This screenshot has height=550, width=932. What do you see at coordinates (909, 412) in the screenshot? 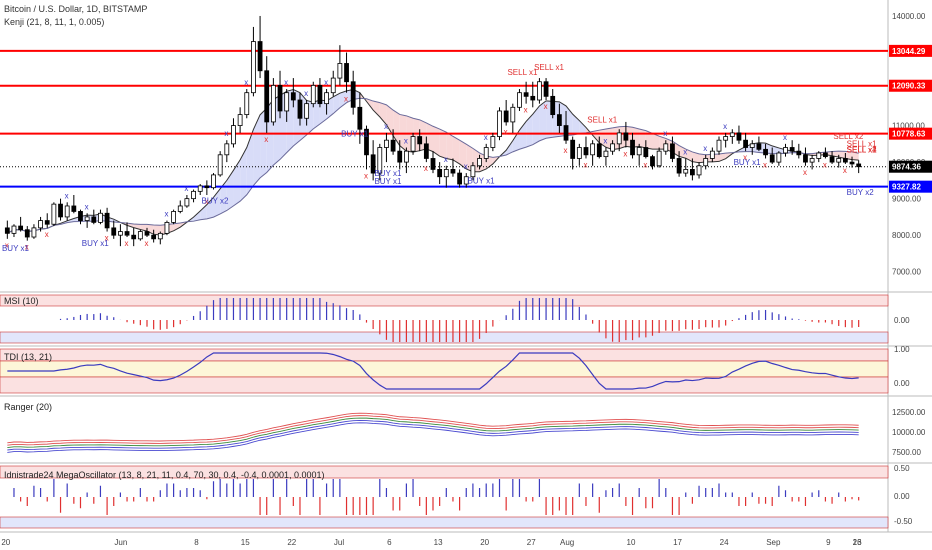
I see `ranger-tick-label: 12500.00` at bounding box center [909, 412].